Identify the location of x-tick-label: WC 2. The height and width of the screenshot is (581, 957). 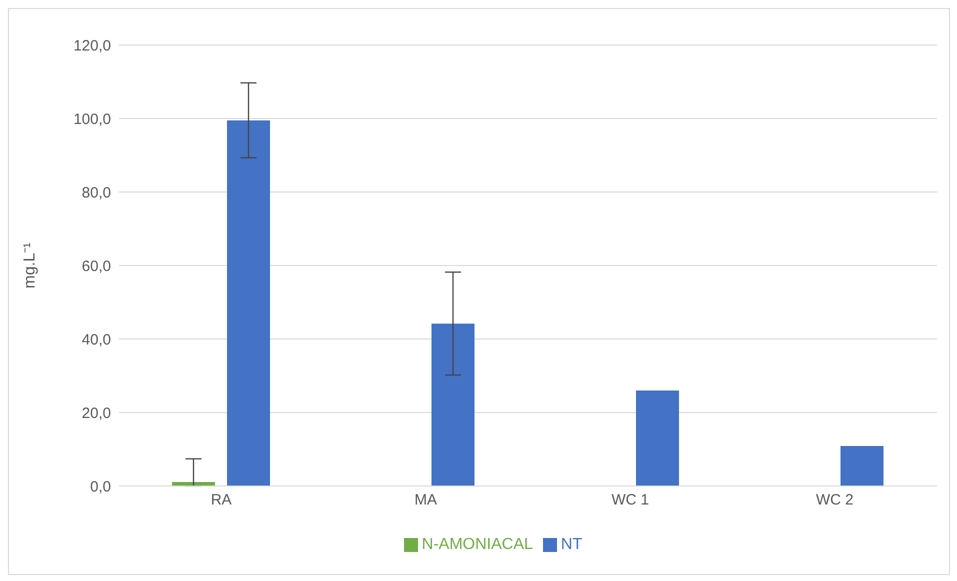
(835, 500).